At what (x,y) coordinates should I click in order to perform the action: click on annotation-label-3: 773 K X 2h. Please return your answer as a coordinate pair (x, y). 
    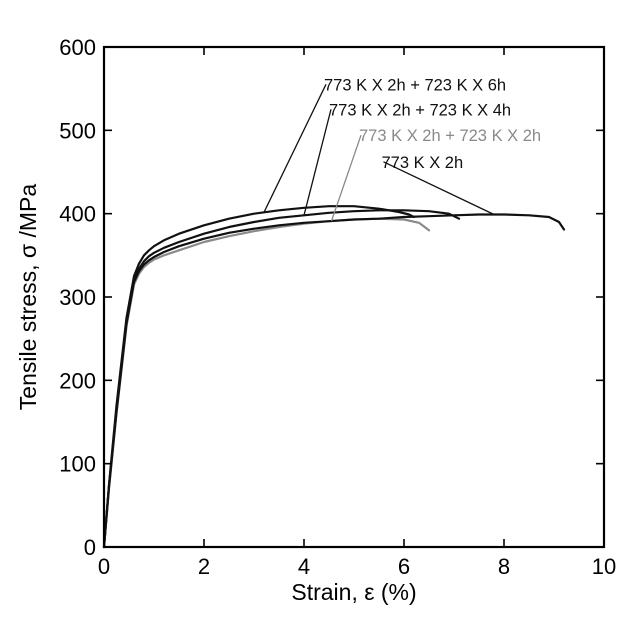
    Looking at the image, I should click on (423, 163).